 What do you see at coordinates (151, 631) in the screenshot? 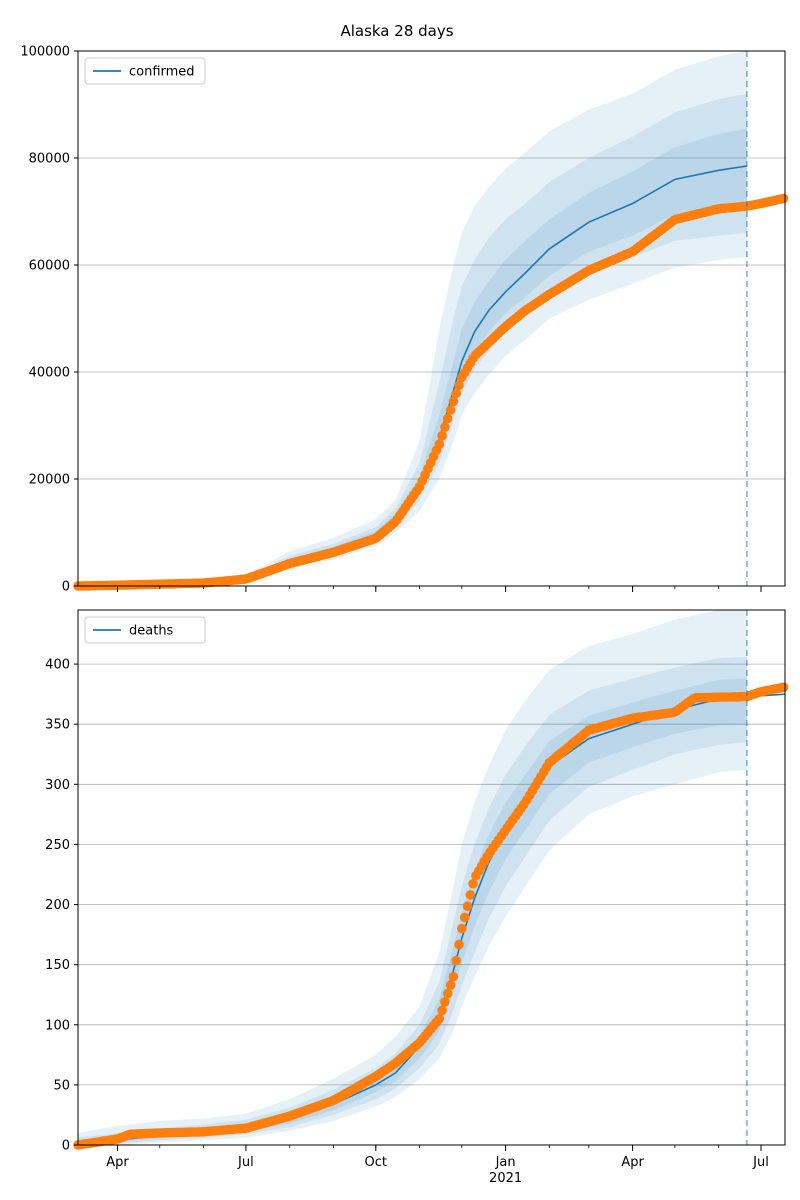
I see `deaths-legend-label: deaths` at bounding box center [151, 631].